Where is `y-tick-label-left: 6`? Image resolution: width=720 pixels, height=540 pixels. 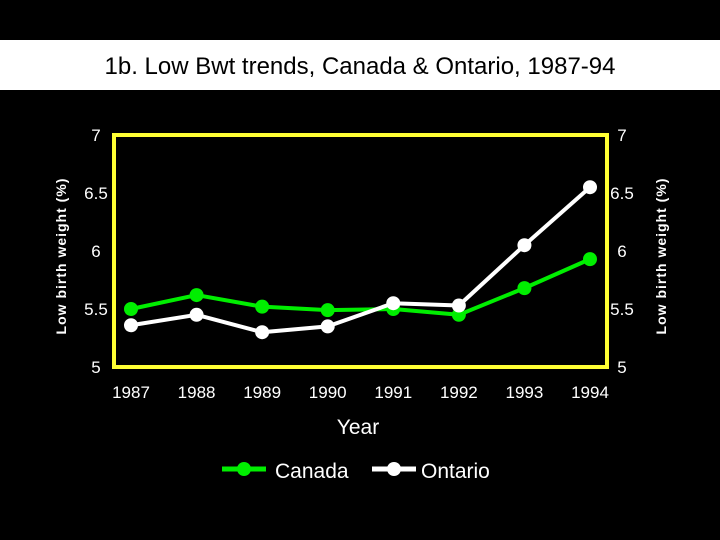 y-tick-label-left: 6 is located at coordinates (95, 251).